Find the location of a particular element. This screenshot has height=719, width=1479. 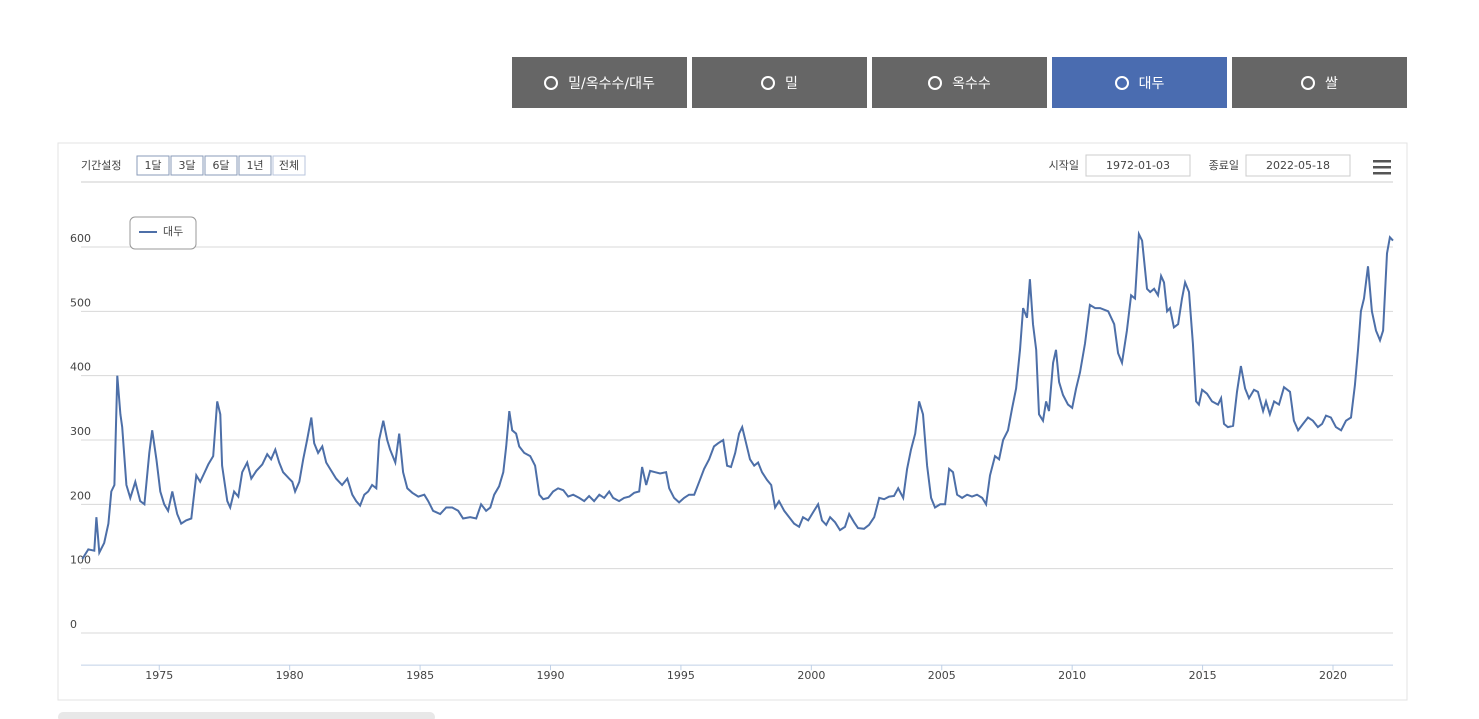

period-button: 3달 is located at coordinates (187, 165).